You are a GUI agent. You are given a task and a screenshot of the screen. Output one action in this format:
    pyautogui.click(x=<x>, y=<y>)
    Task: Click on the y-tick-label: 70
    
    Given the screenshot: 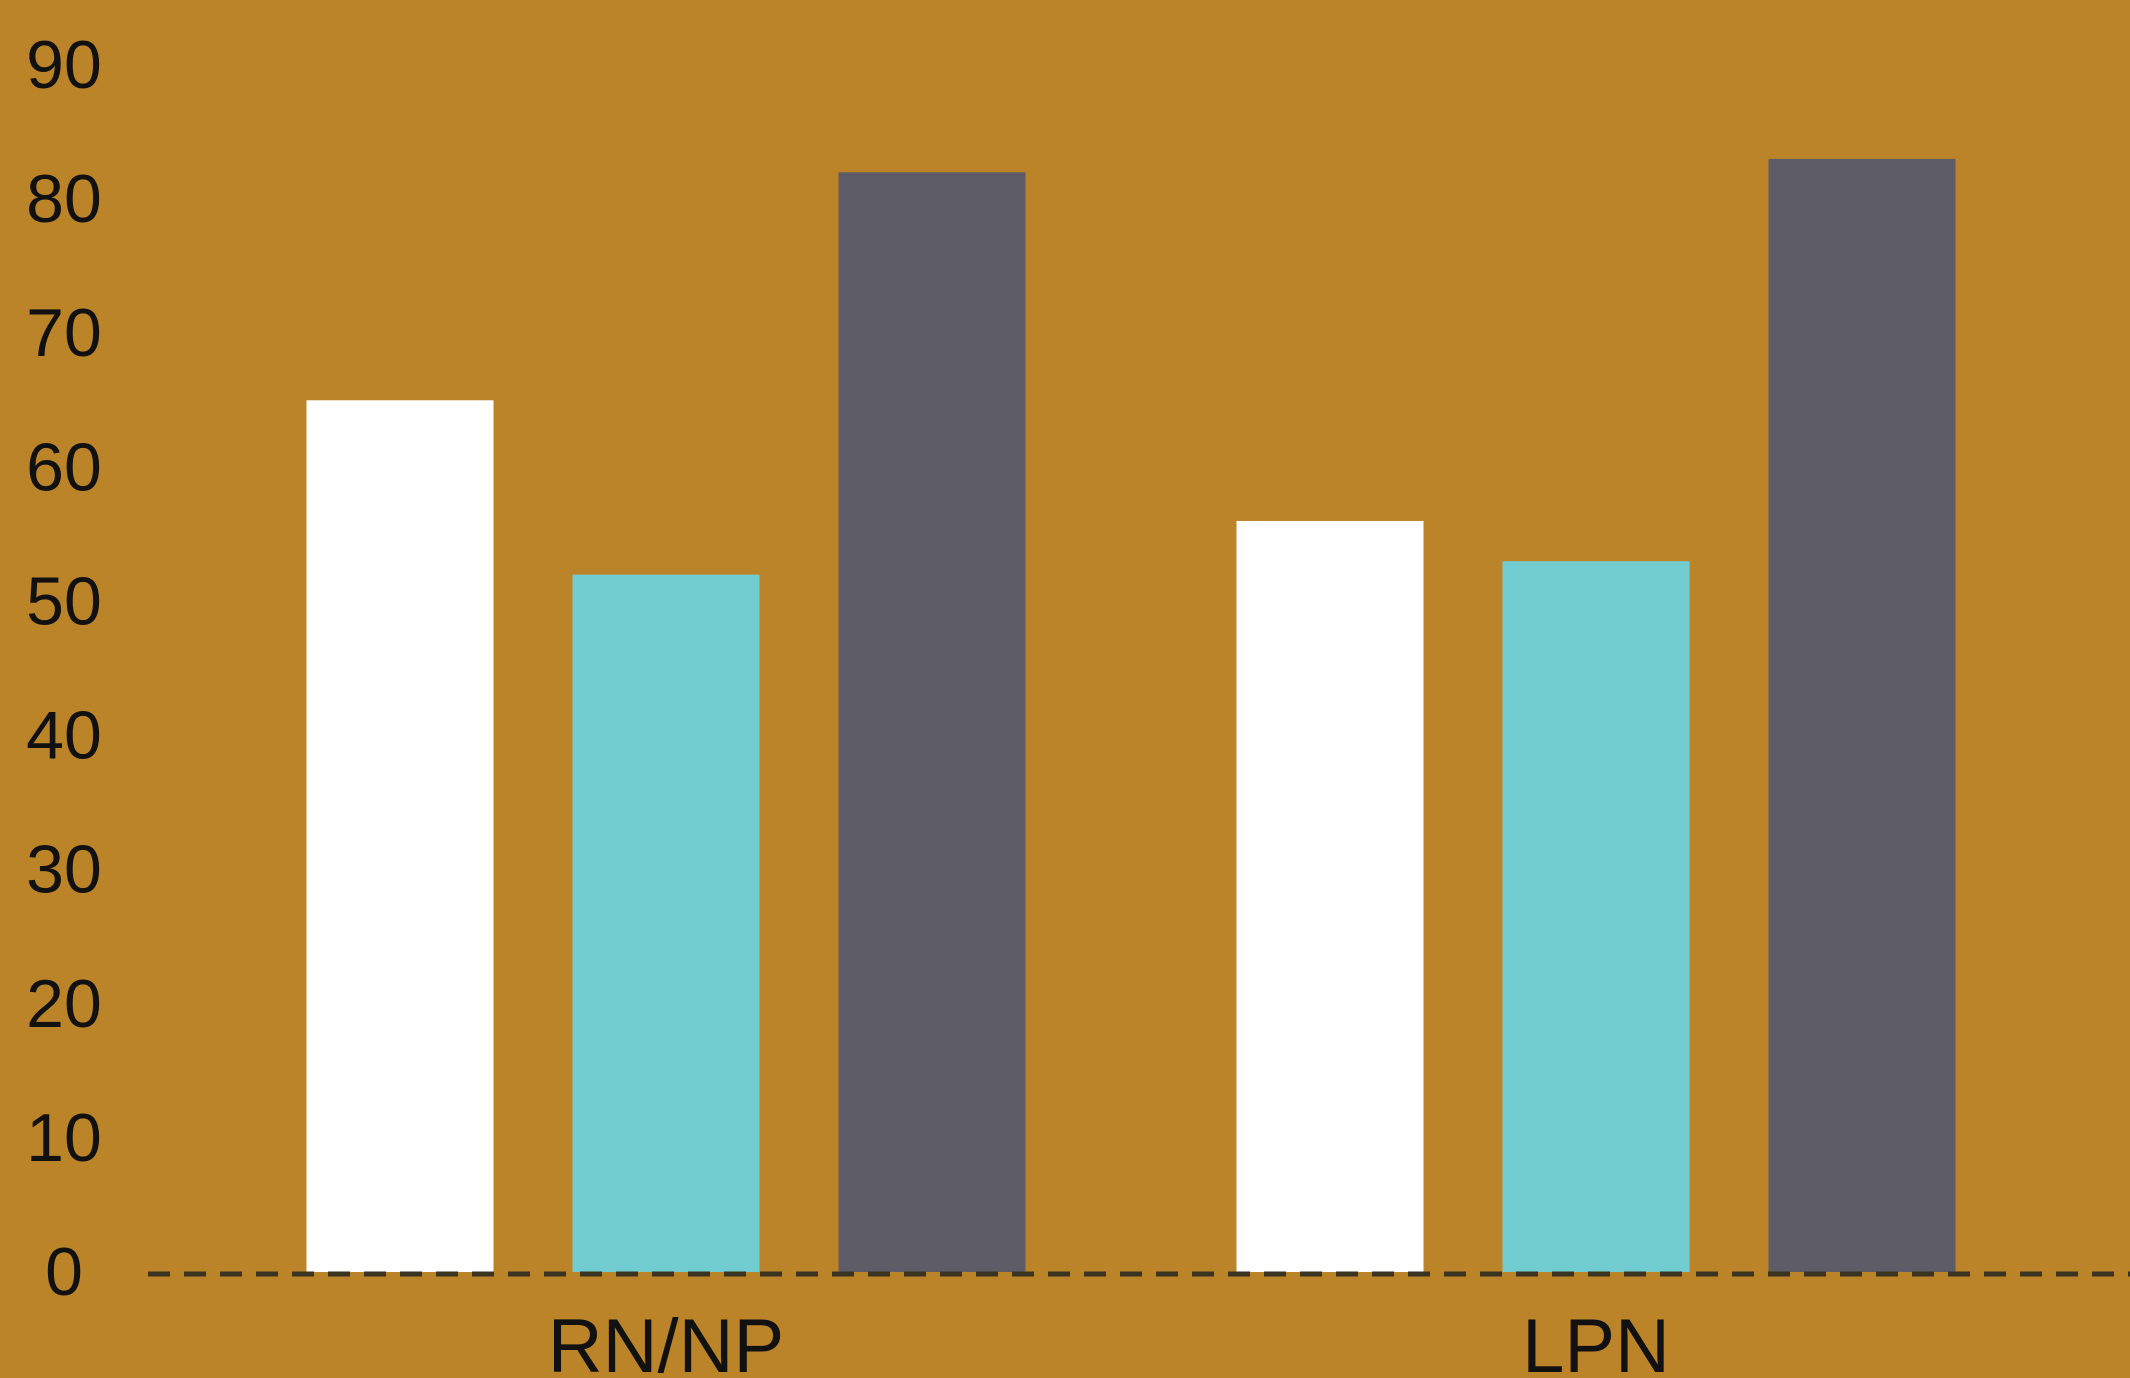 What is the action you would take?
    pyautogui.click(x=64, y=333)
    